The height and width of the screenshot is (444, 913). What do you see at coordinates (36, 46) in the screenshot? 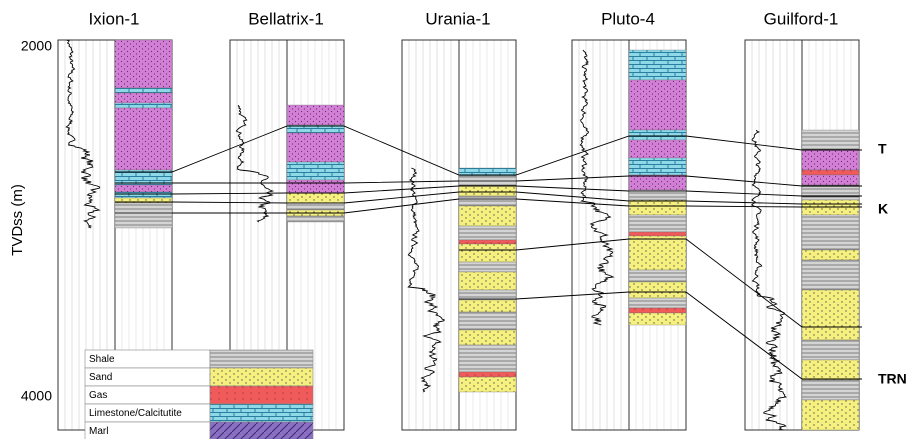
I see `depth-tick-label: 2000` at bounding box center [36, 46].